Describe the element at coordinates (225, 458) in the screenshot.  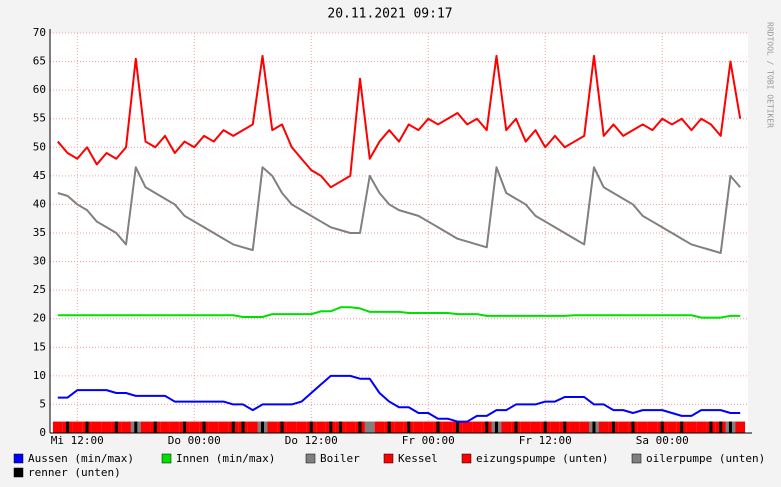
I see `legend-label: Innen (min/max)` at that location.